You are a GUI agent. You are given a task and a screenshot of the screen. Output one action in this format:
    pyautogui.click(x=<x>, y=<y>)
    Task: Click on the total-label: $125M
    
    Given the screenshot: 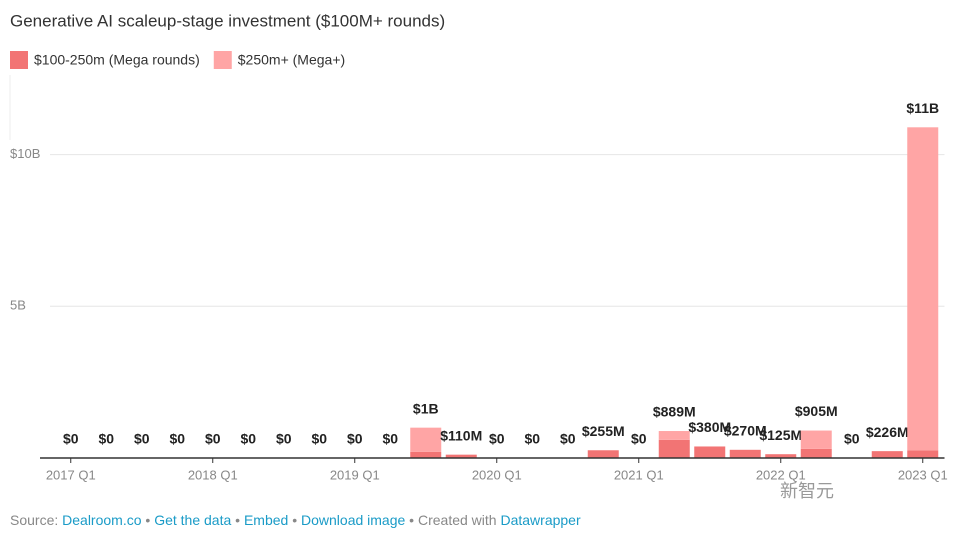 What is the action you would take?
    pyautogui.click(x=780, y=435)
    